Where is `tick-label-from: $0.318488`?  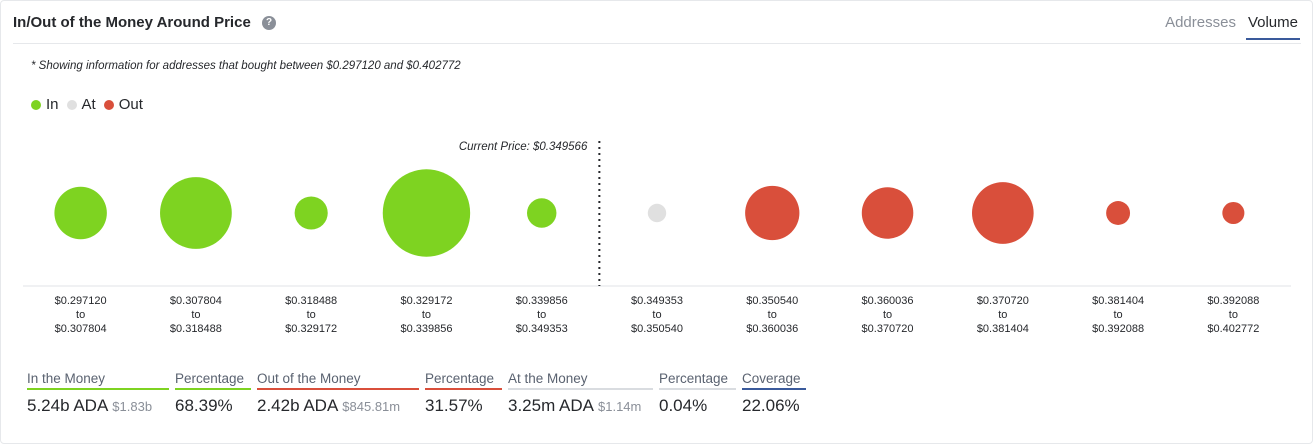 tick-label-from: $0.318488 is located at coordinates (311, 301).